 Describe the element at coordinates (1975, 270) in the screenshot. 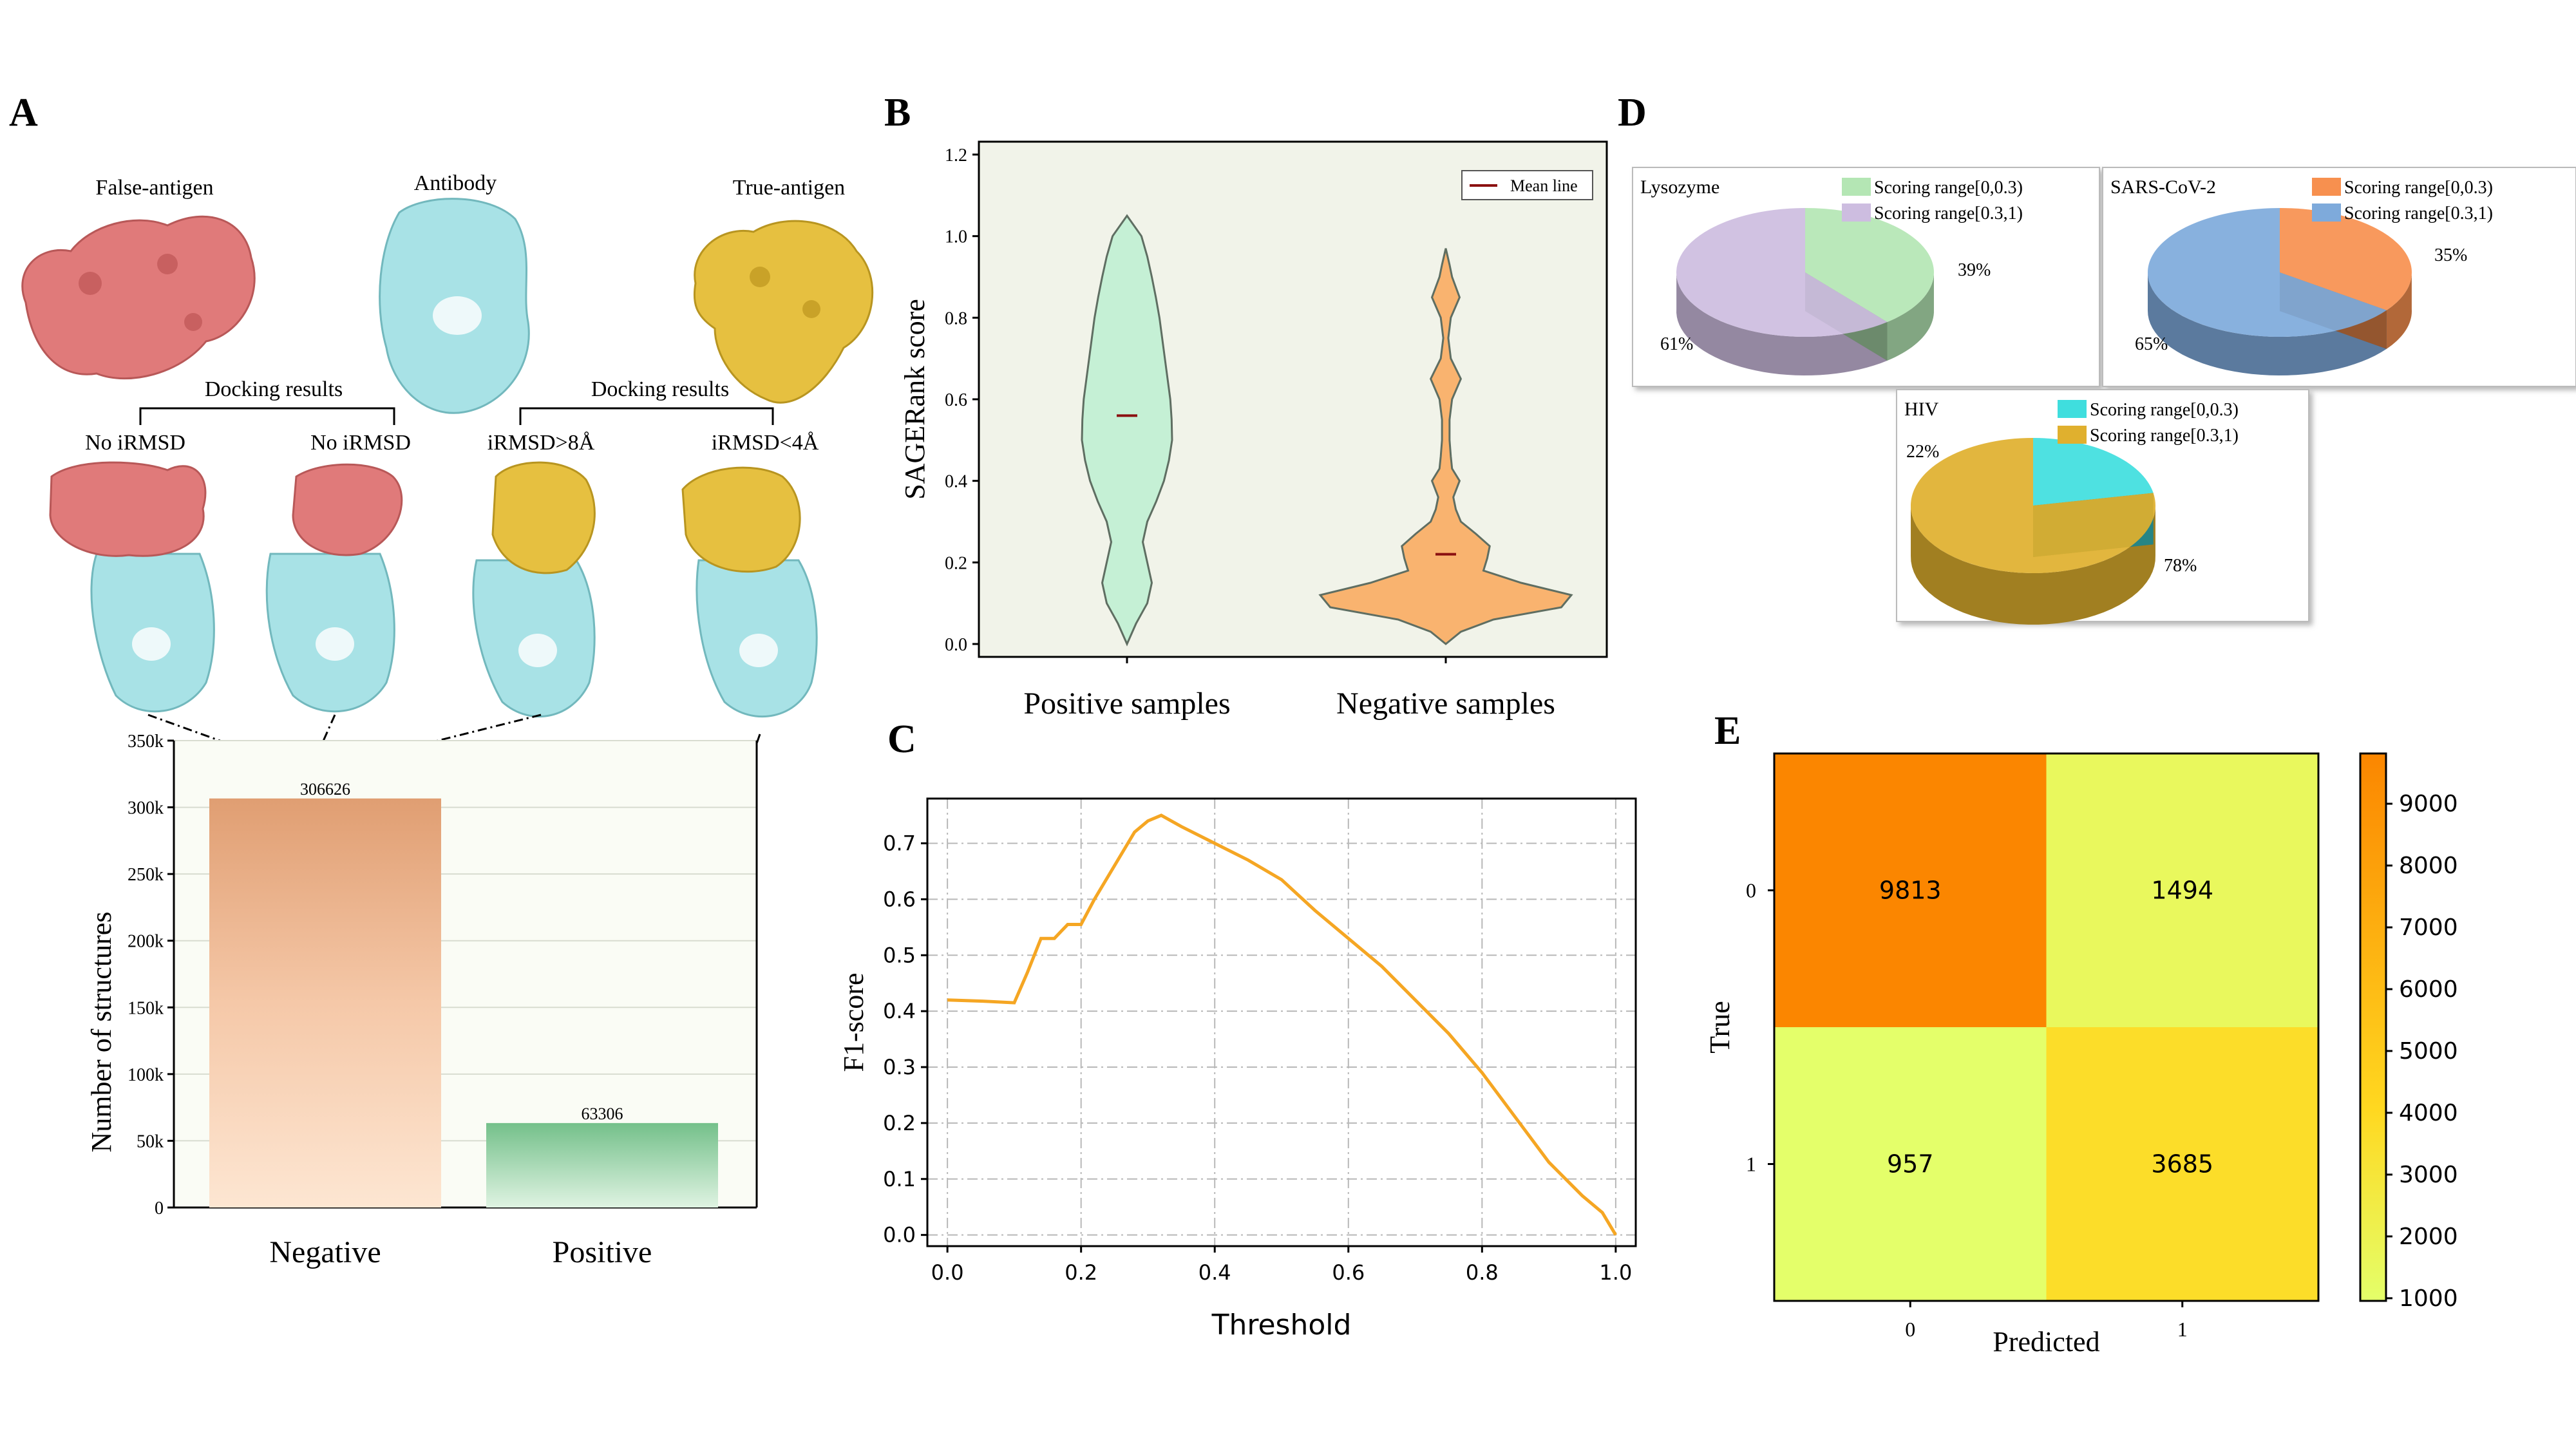

I see `pie-percent-label: 39%` at that location.